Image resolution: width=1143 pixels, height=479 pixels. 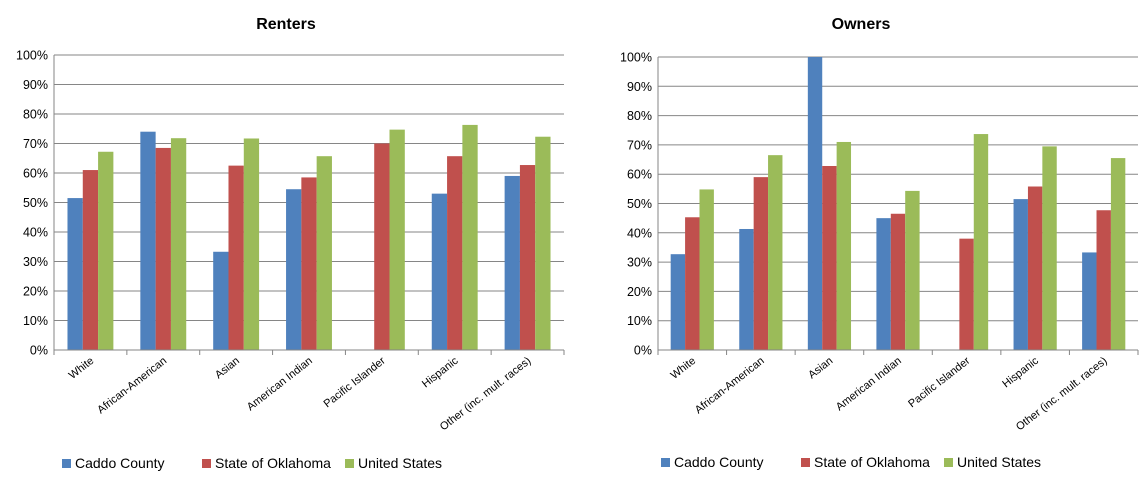 What do you see at coordinates (35, 144) in the screenshot?
I see `renters-y-tick-label: 70%` at bounding box center [35, 144].